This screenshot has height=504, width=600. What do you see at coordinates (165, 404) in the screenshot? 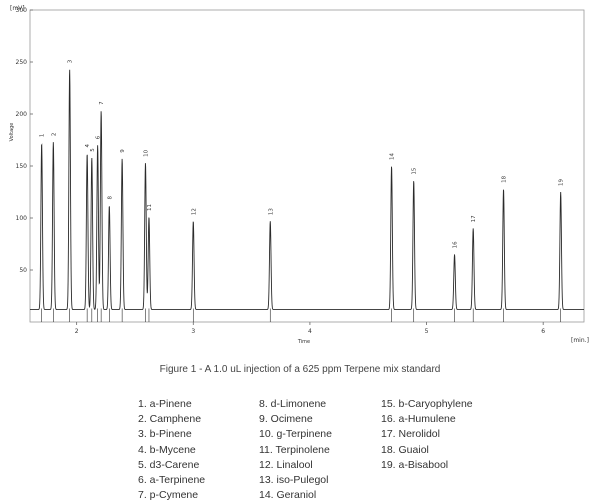
I see `legend-entry: 1. a-Pinene` at bounding box center [165, 404].